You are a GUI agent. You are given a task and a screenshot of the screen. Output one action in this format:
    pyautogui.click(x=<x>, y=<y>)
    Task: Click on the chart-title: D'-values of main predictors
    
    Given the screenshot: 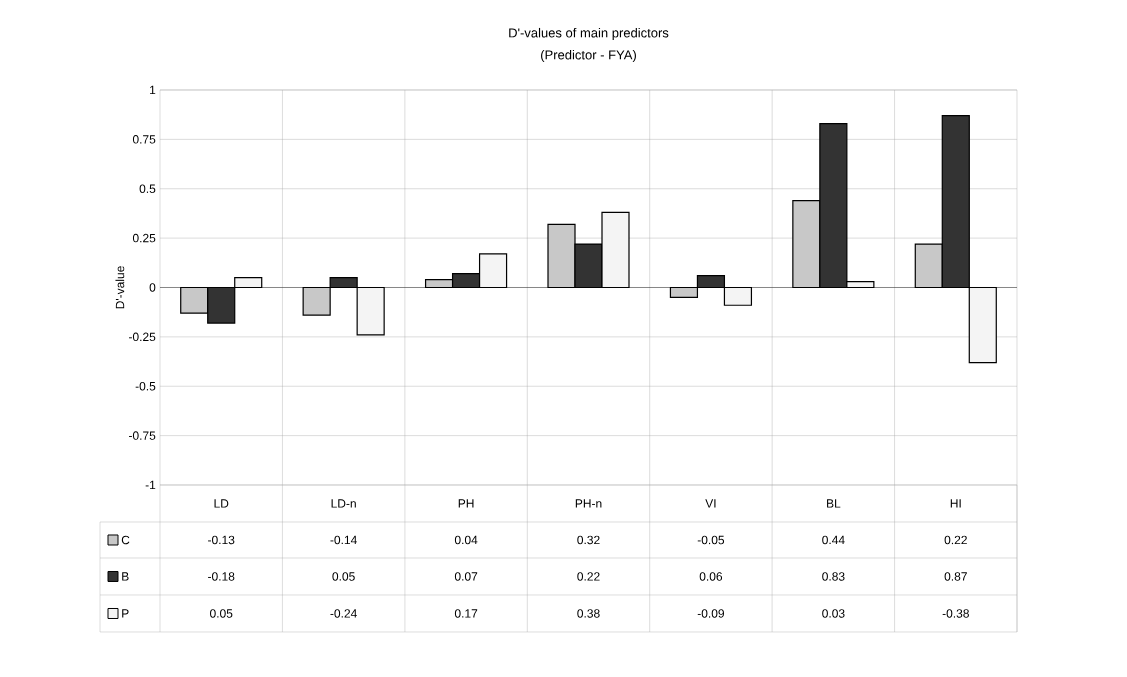 What is the action you would take?
    pyautogui.click(x=589, y=34)
    